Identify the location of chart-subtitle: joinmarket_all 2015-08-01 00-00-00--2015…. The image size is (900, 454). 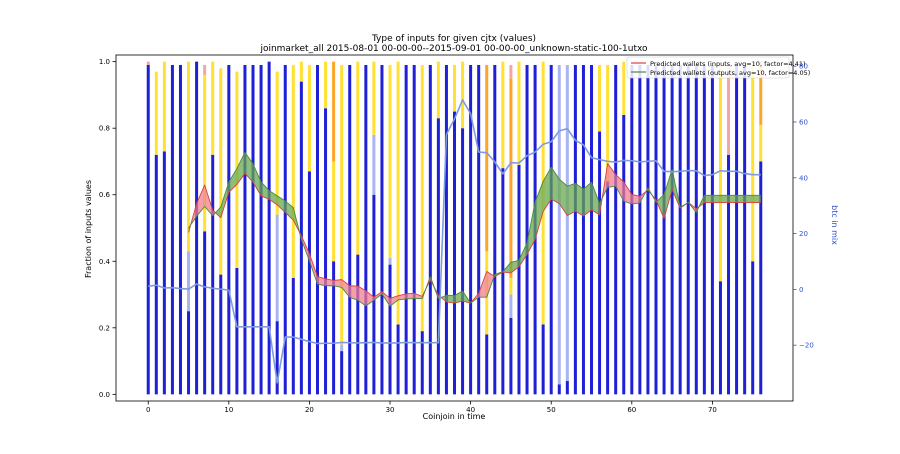
(453, 49).